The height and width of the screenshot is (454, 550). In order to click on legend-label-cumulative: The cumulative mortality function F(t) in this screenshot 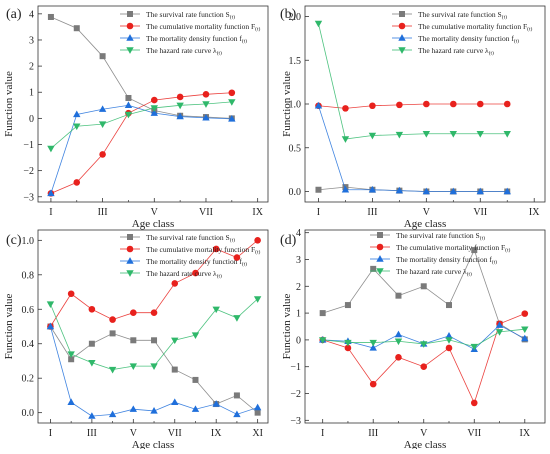, I will do `click(475, 27)`.